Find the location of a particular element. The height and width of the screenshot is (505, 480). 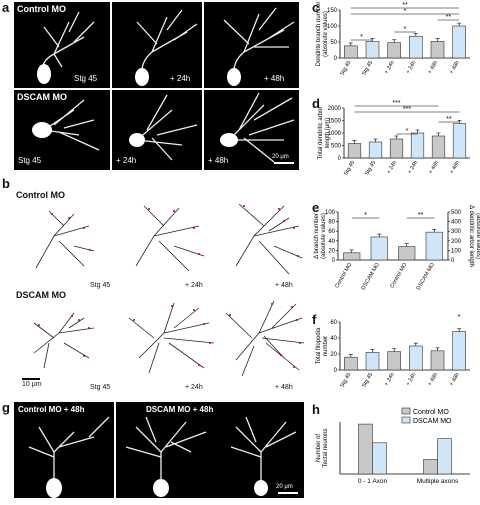

micrograph-a-control-24h: + 24h is located at coordinates (157, 45).